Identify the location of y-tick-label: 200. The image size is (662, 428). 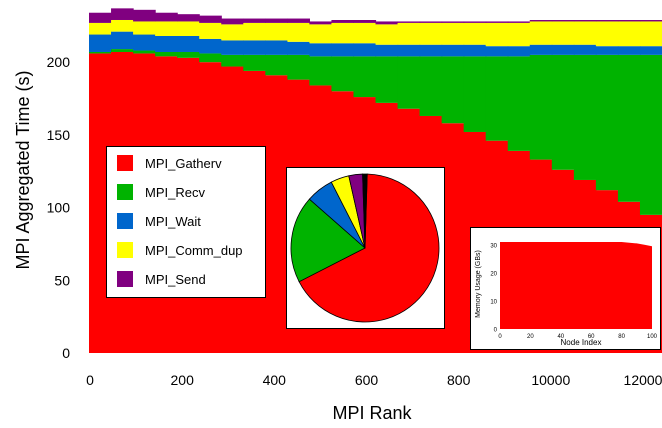
(59, 62).